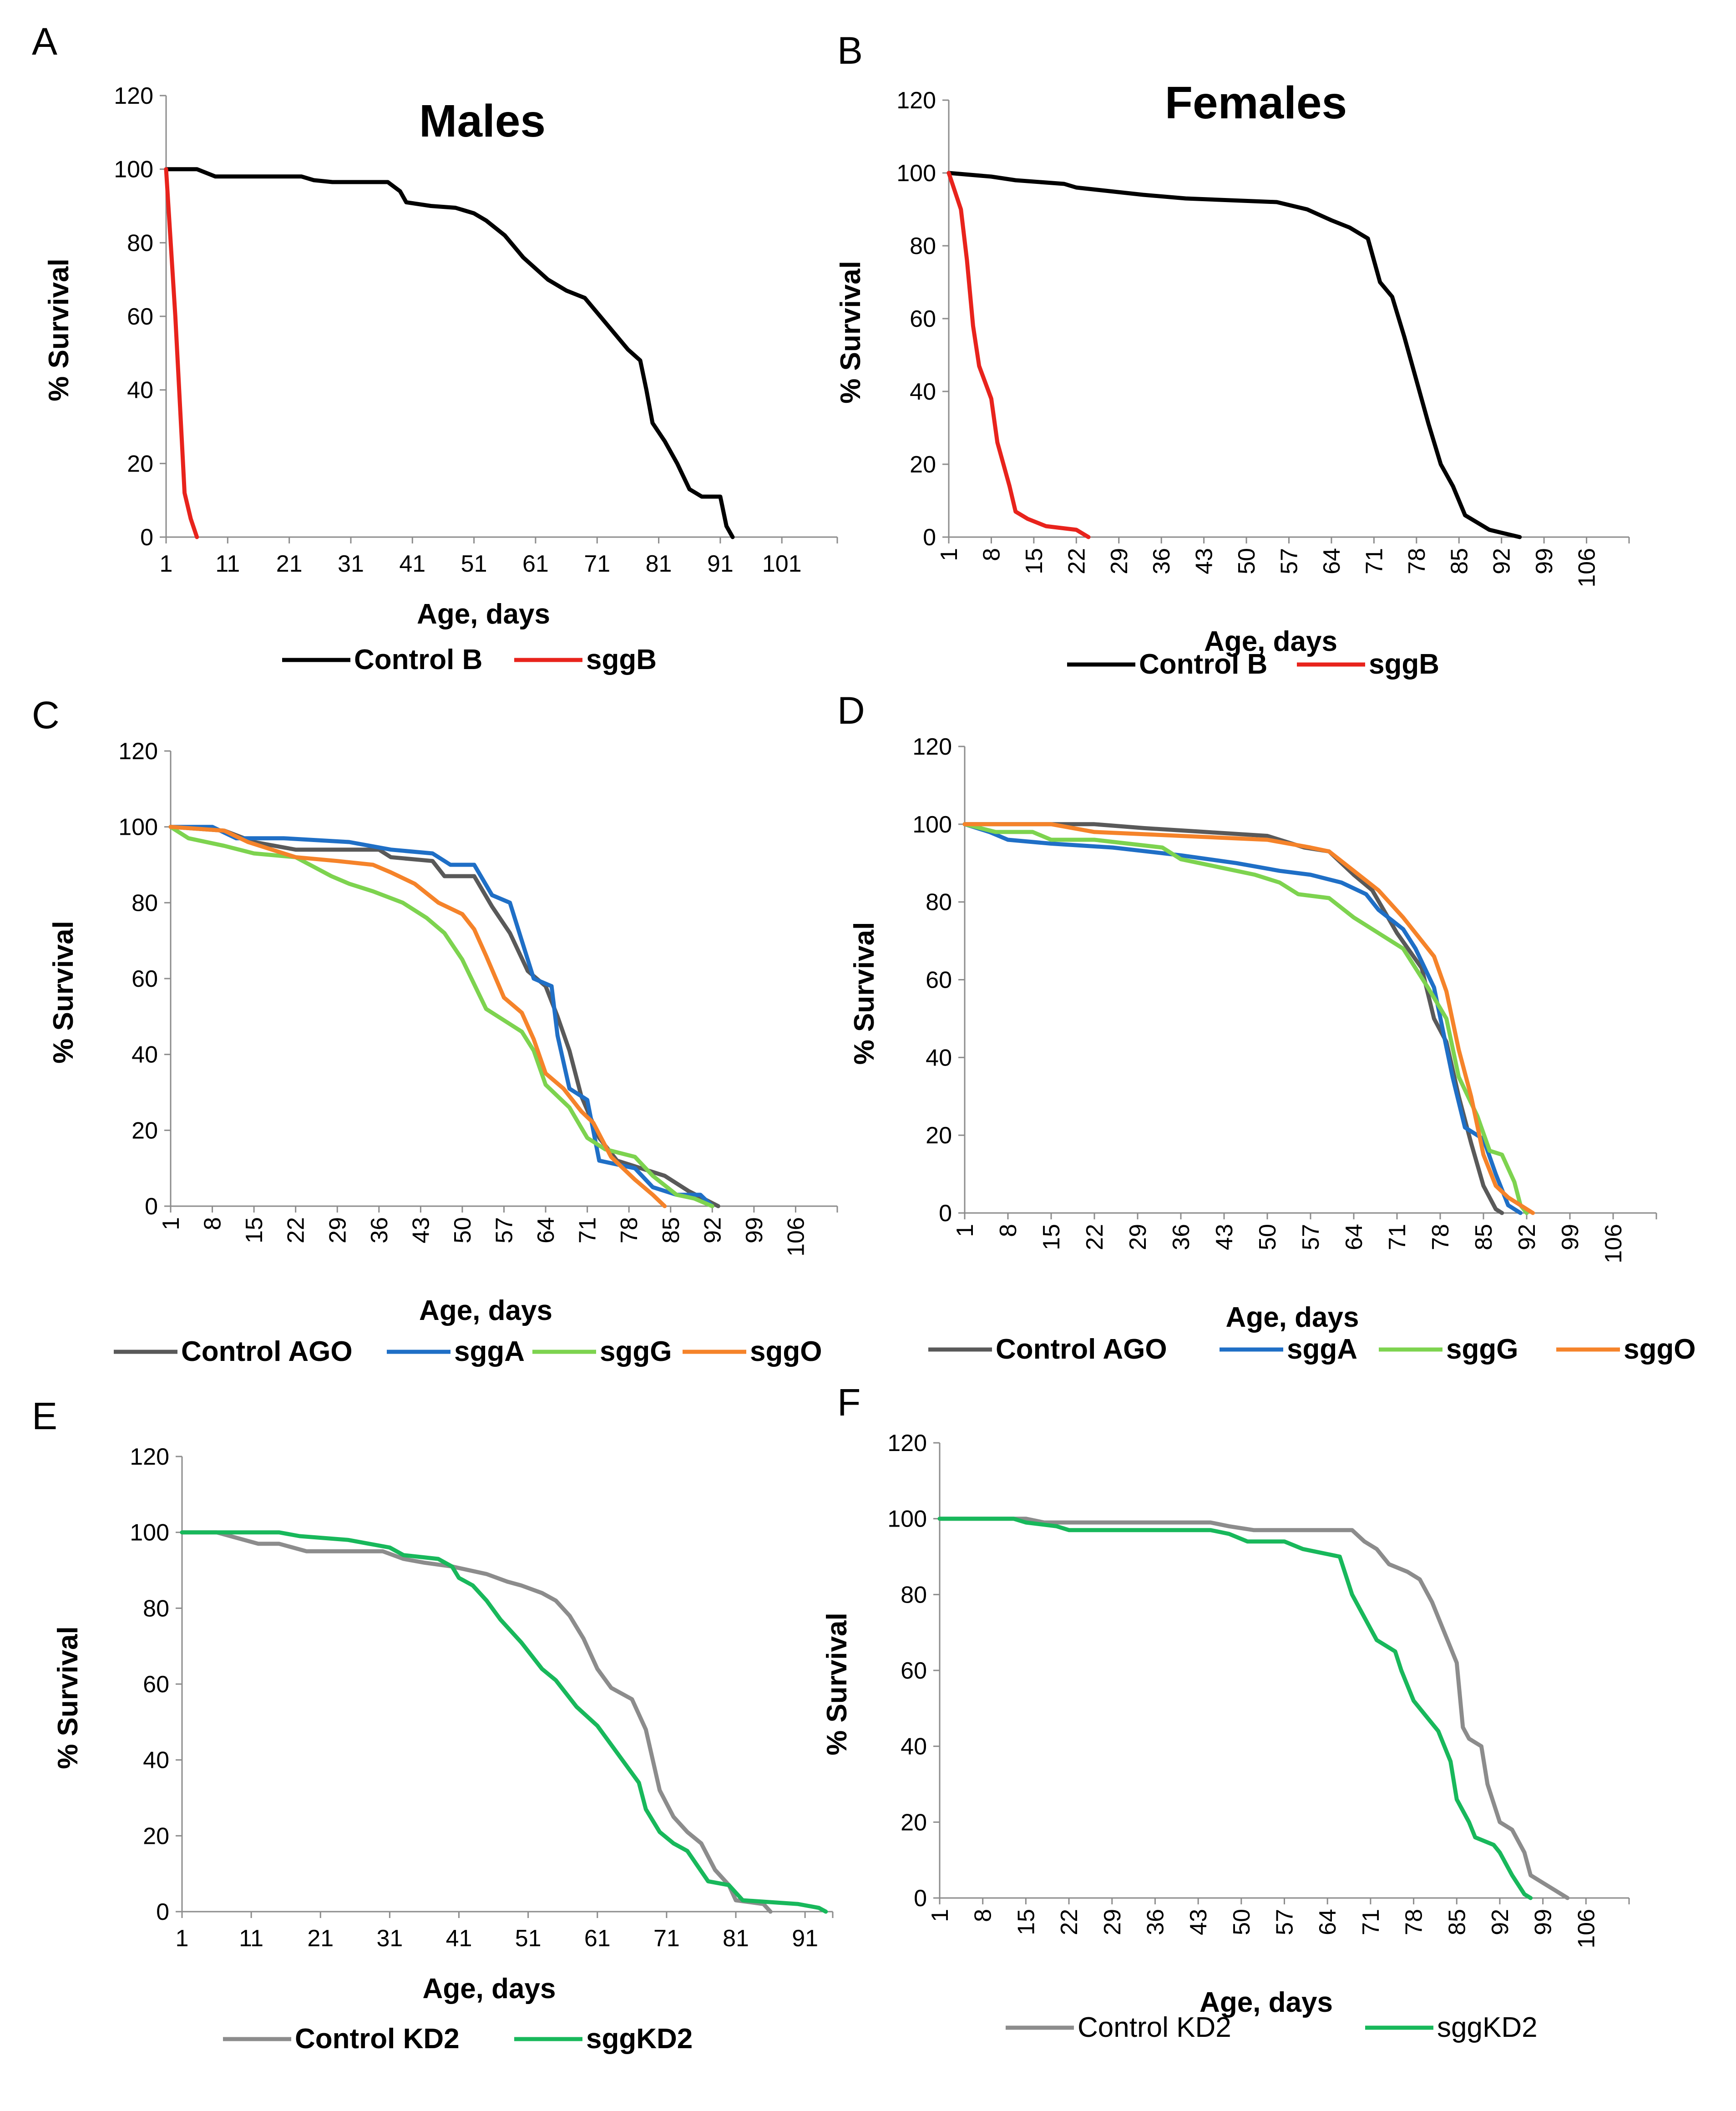 Image resolution: width=1736 pixels, height=2111 pixels. What do you see at coordinates (145, 1130) in the screenshot?
I see `panel-c-y-tick-label: 20` at bounding box center [145, 1130].